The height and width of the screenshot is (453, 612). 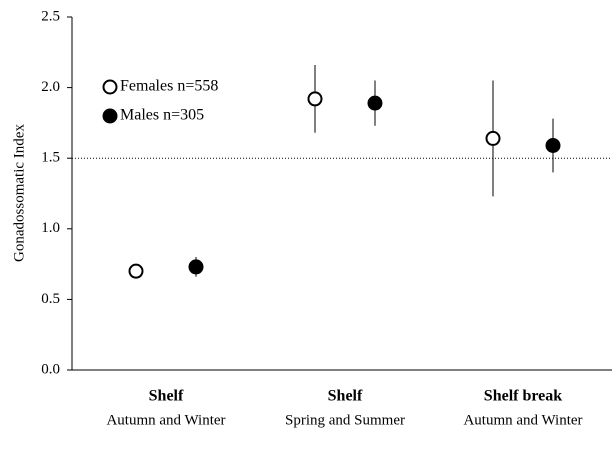 What do you see at coordinates (50, 87) in the screenshot?
I see `y-tick-label: 2.0` at bounding box center [50, 87].